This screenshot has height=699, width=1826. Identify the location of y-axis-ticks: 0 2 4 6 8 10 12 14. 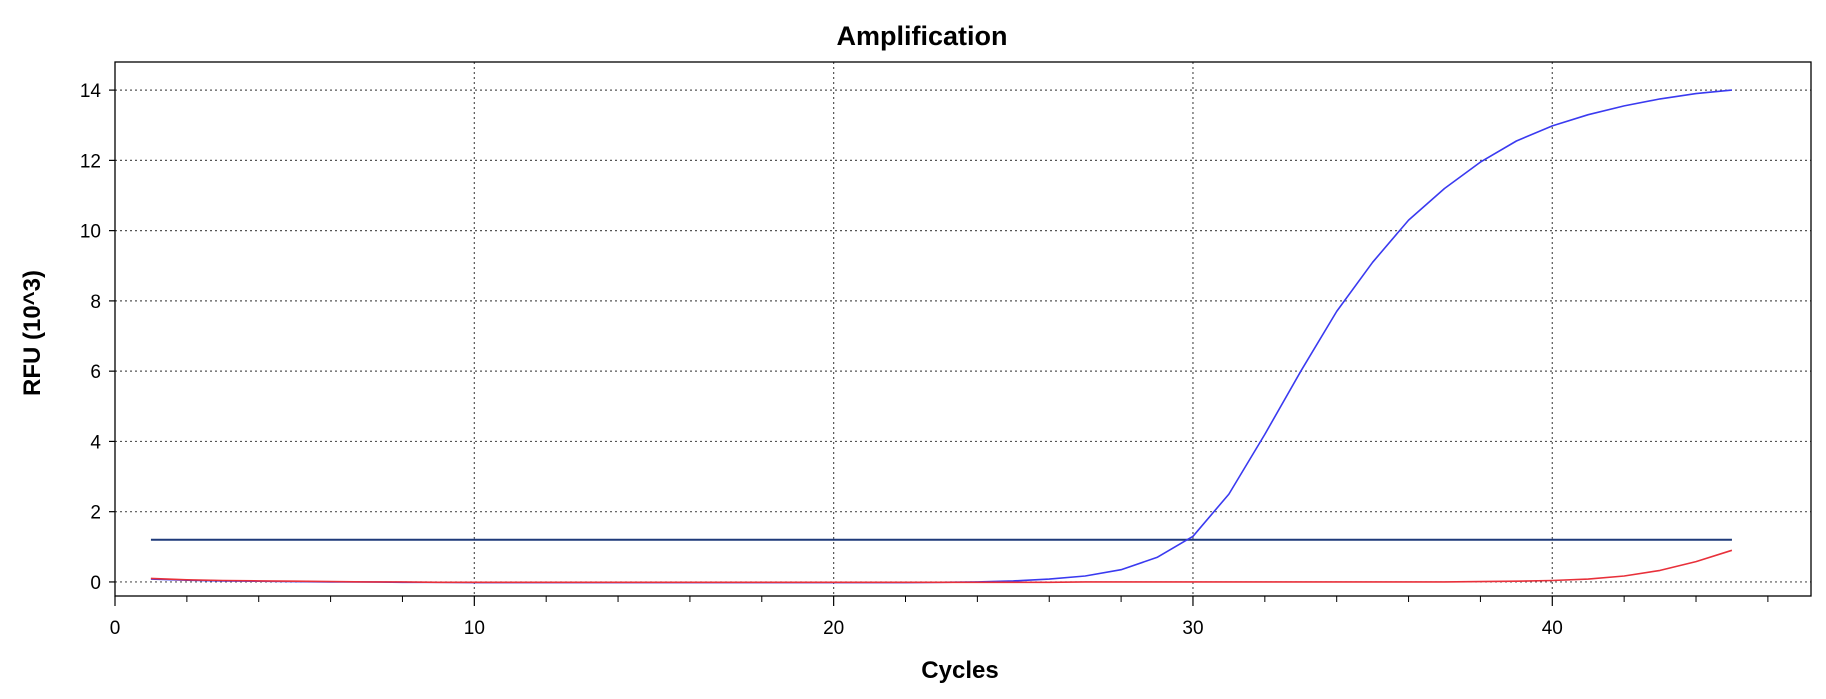
(97, 337).